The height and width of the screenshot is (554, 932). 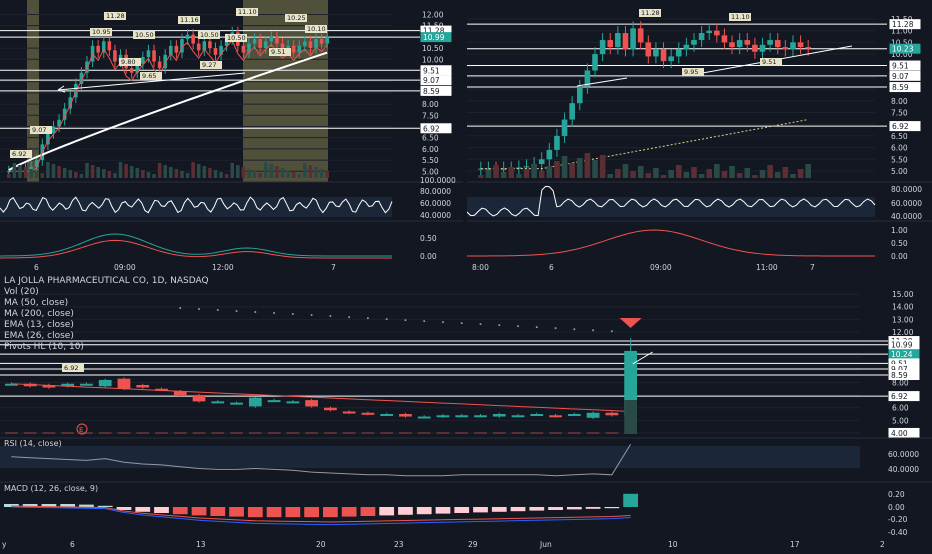 I want to click on pivot-label: 9.65, so click(x=149, y=76).